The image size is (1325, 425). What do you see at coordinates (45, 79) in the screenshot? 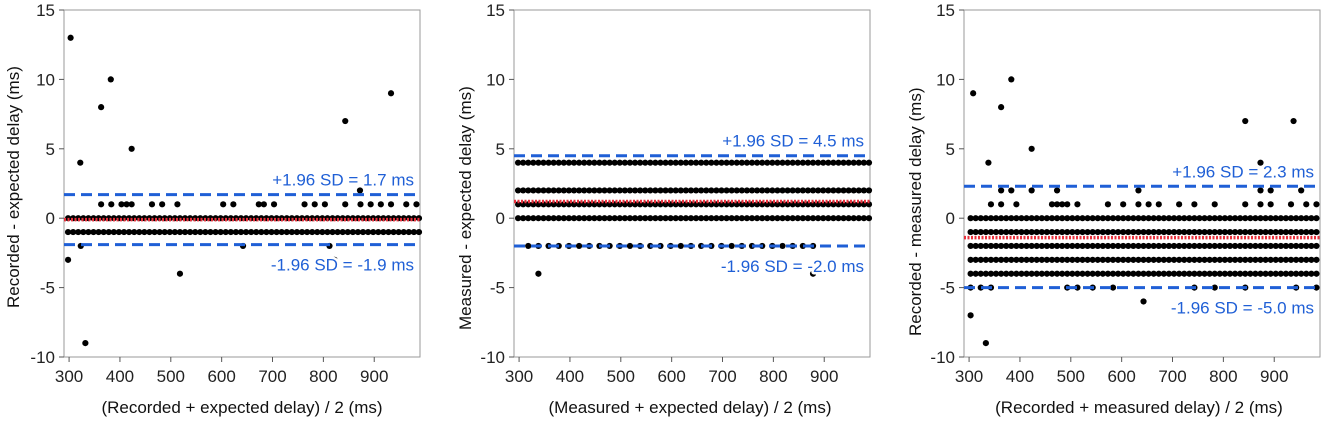
I see `y-tick-label: 10` at bounding box center [45, 79].